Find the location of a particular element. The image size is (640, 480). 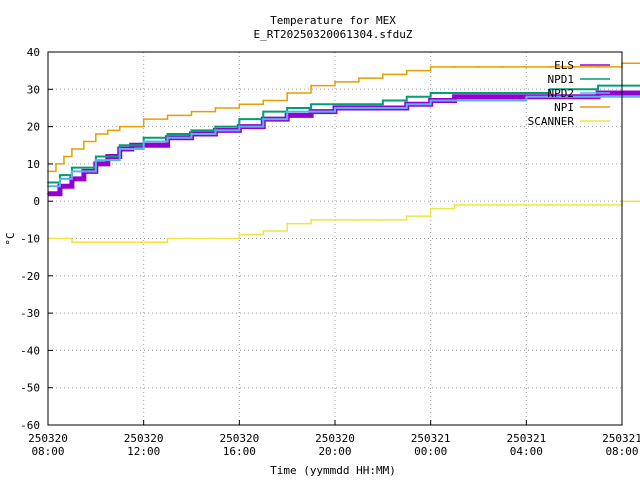

legend-label-scanner: SCANNER is located at coordinates (551, 121).